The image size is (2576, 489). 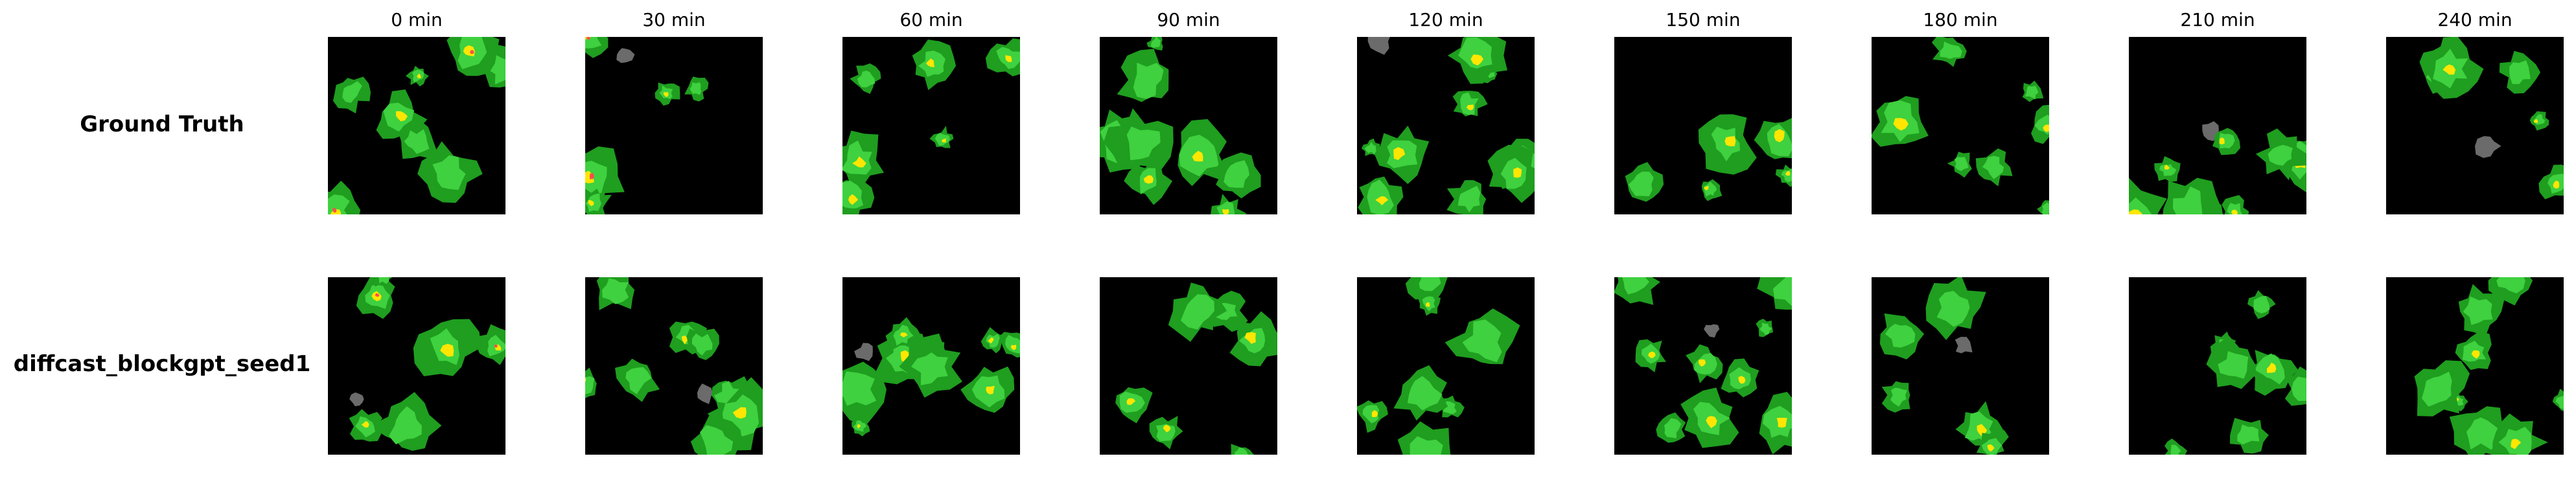 I want to click on radar-panel-ground-truth-60min, so click(x=931, y=125).